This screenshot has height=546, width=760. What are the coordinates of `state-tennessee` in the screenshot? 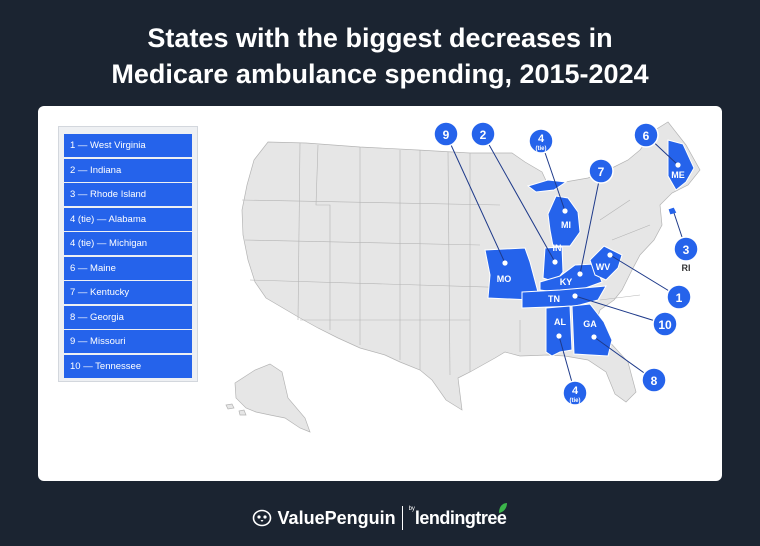 It's located at (564, 297).